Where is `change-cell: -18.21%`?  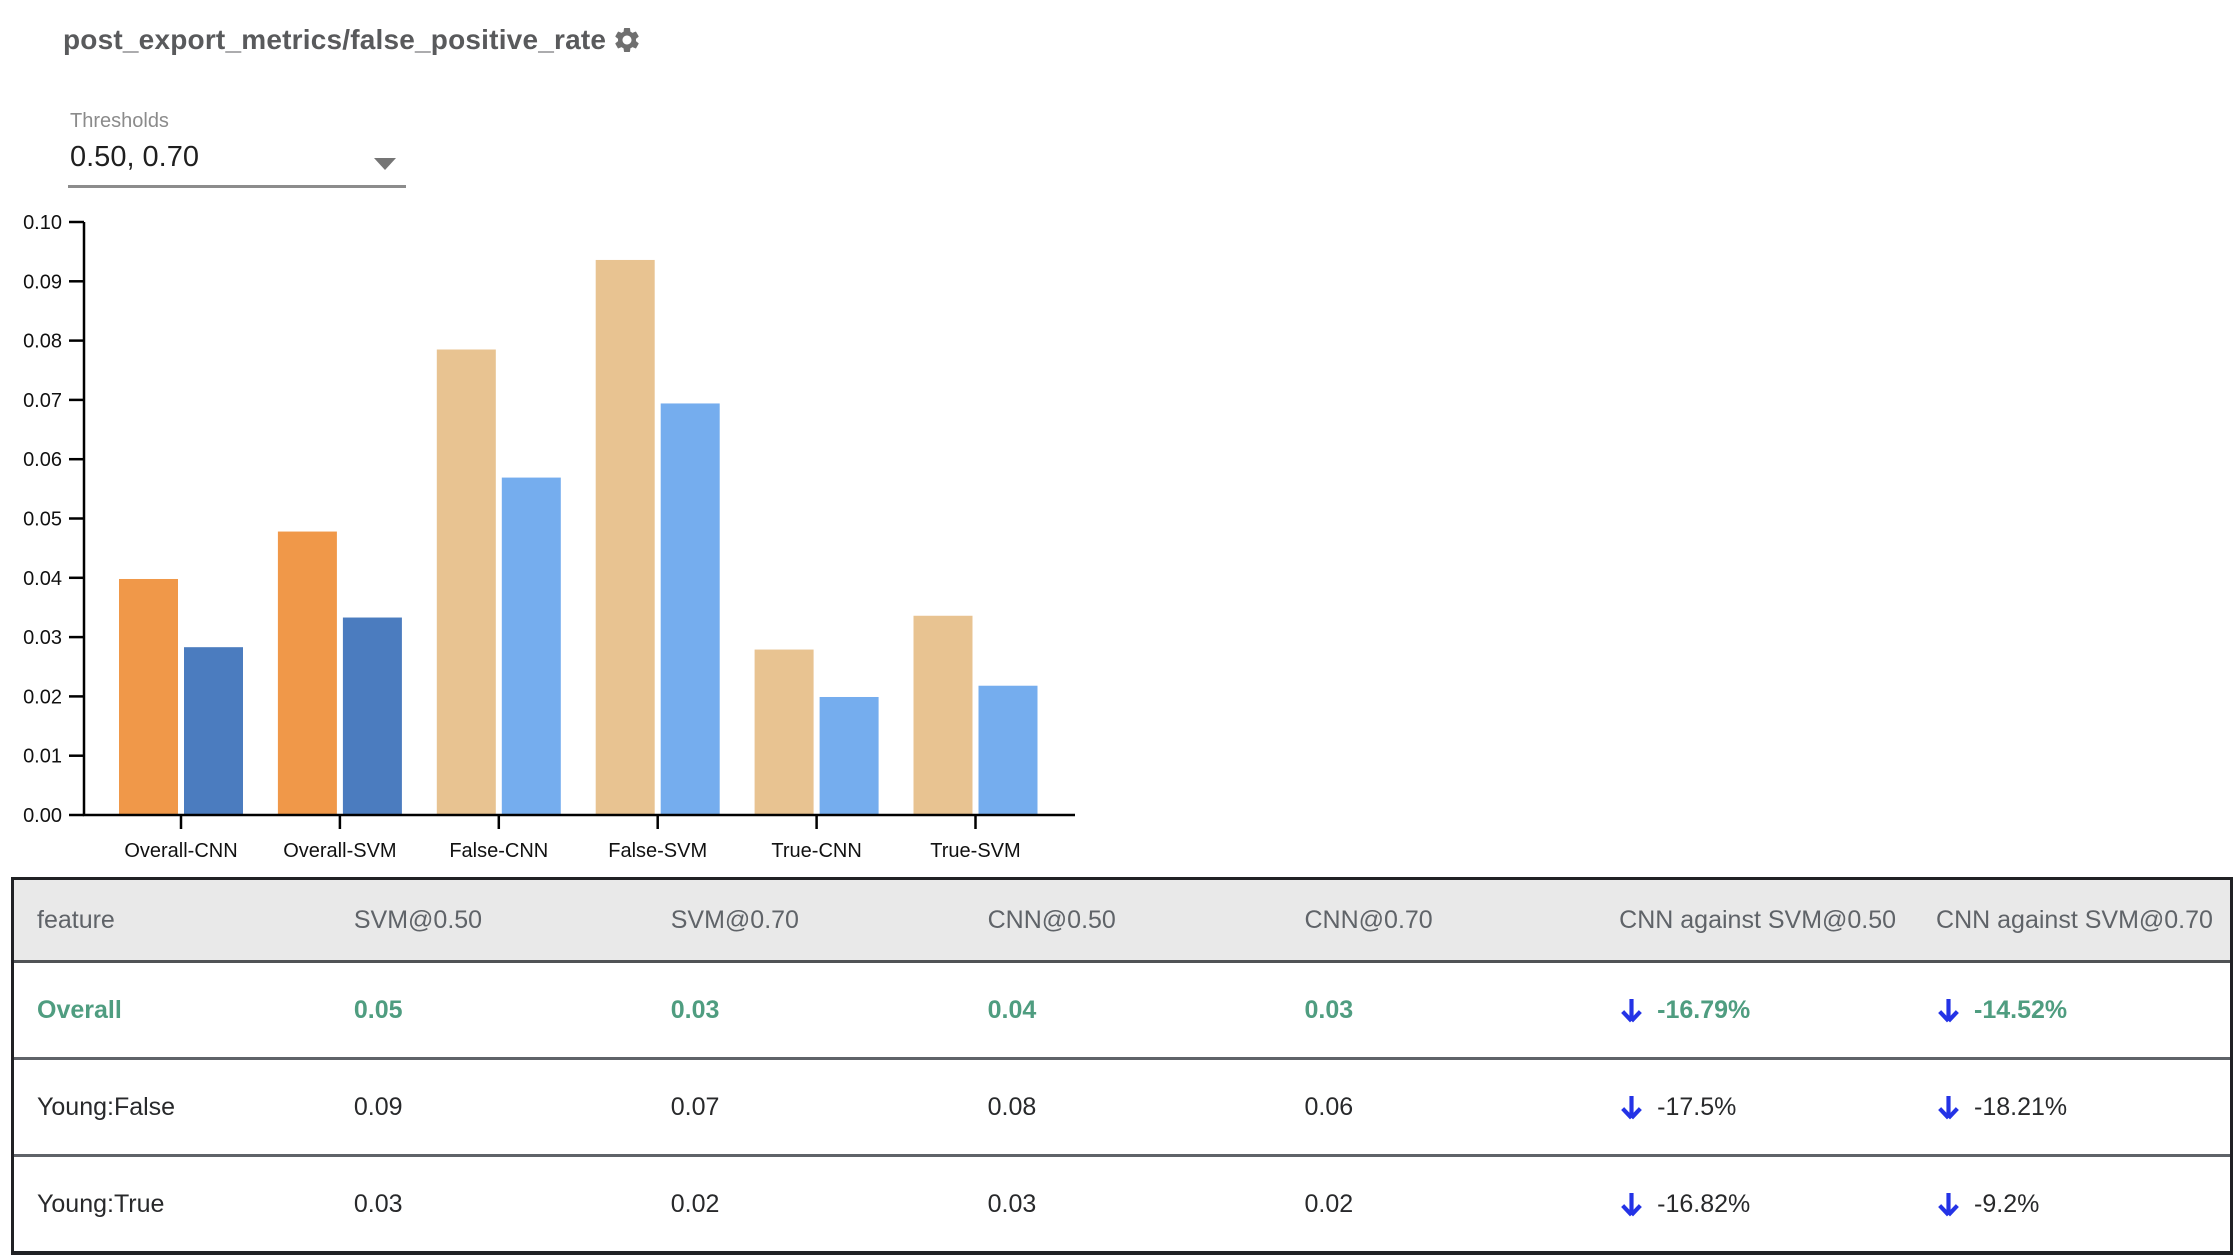 change-cell: -18.21% is located at coordinates (2071, 1107).